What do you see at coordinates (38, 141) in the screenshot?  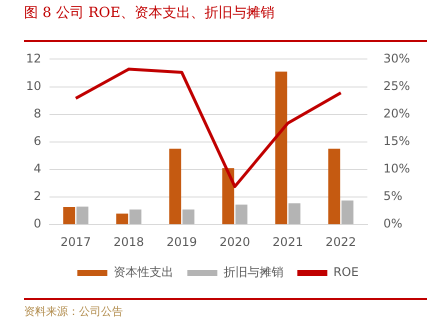 I see `y-tick-label: 6` at bounding box center [38, 141].